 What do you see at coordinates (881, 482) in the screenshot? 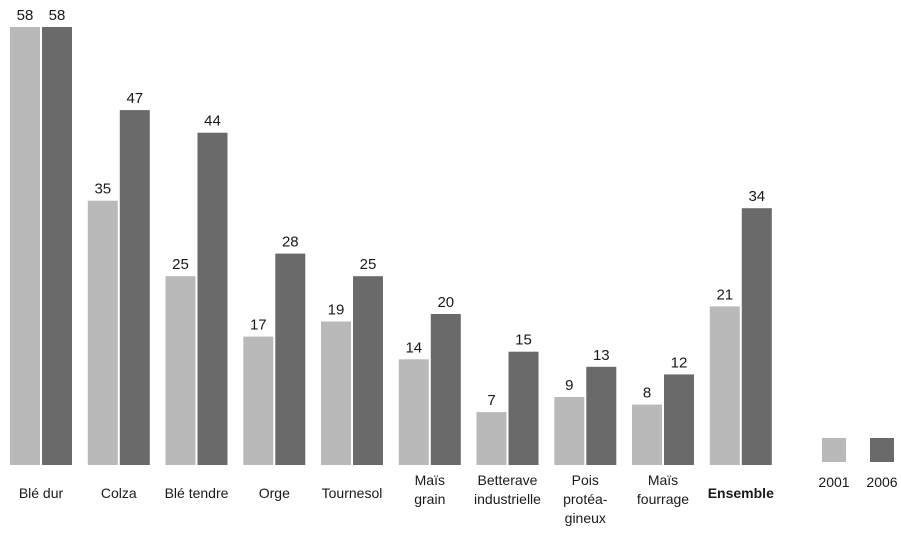
I see `legend-label-2006: 2006` at bounding box center [881, 482].